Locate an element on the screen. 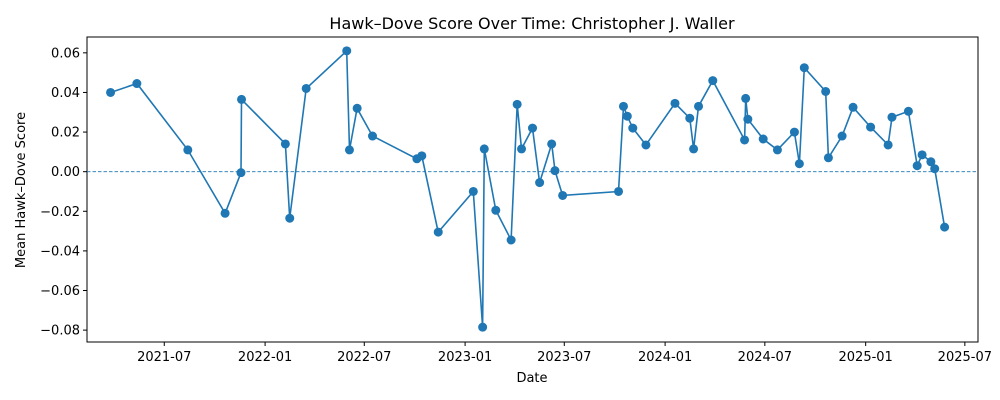  x-tick-label: 2023-01 is located at coordinates (465, 357).